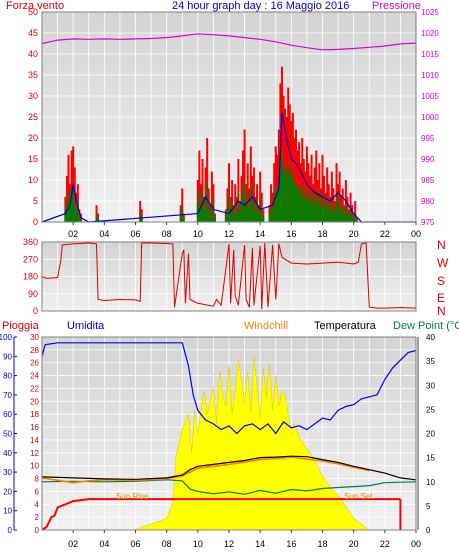 Image resolution: width=459 pixels, height=555 pixels. What do you see at coordinates (428, 506) in the screenshot?
I see `temp-y-tick-label: 5` at bounding box center [428, 506].